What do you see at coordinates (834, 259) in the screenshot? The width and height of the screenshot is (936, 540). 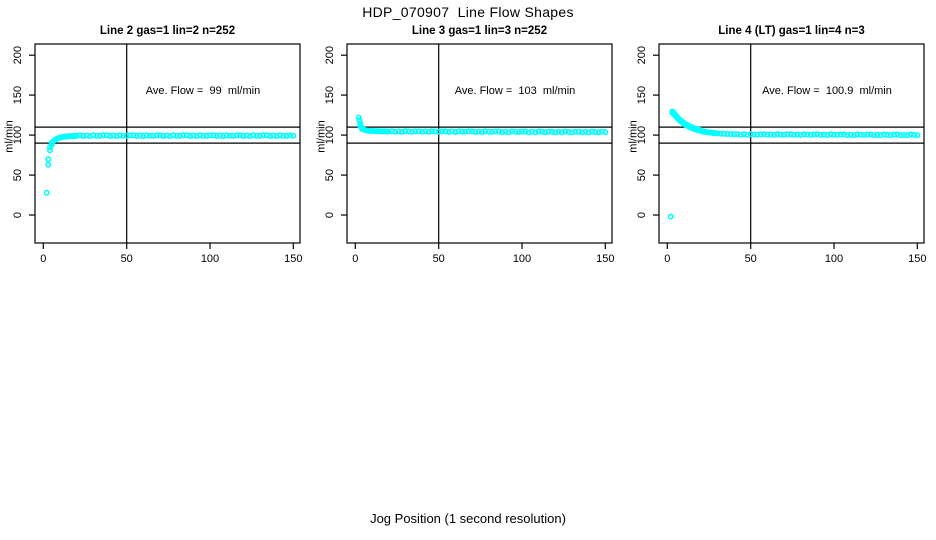 I see `x-tick-label: 100` at bounding box center [834, 259].